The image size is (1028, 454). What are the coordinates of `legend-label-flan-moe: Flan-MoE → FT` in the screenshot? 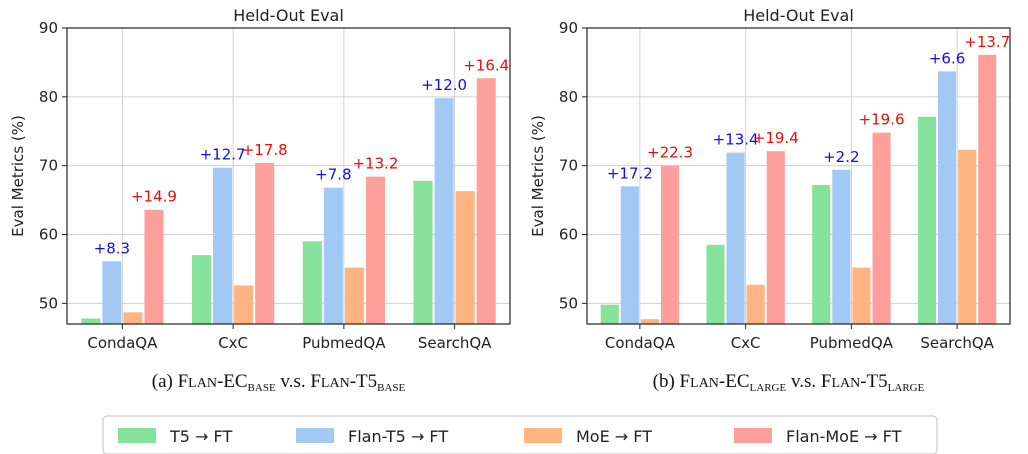 It's located at (844, 436).